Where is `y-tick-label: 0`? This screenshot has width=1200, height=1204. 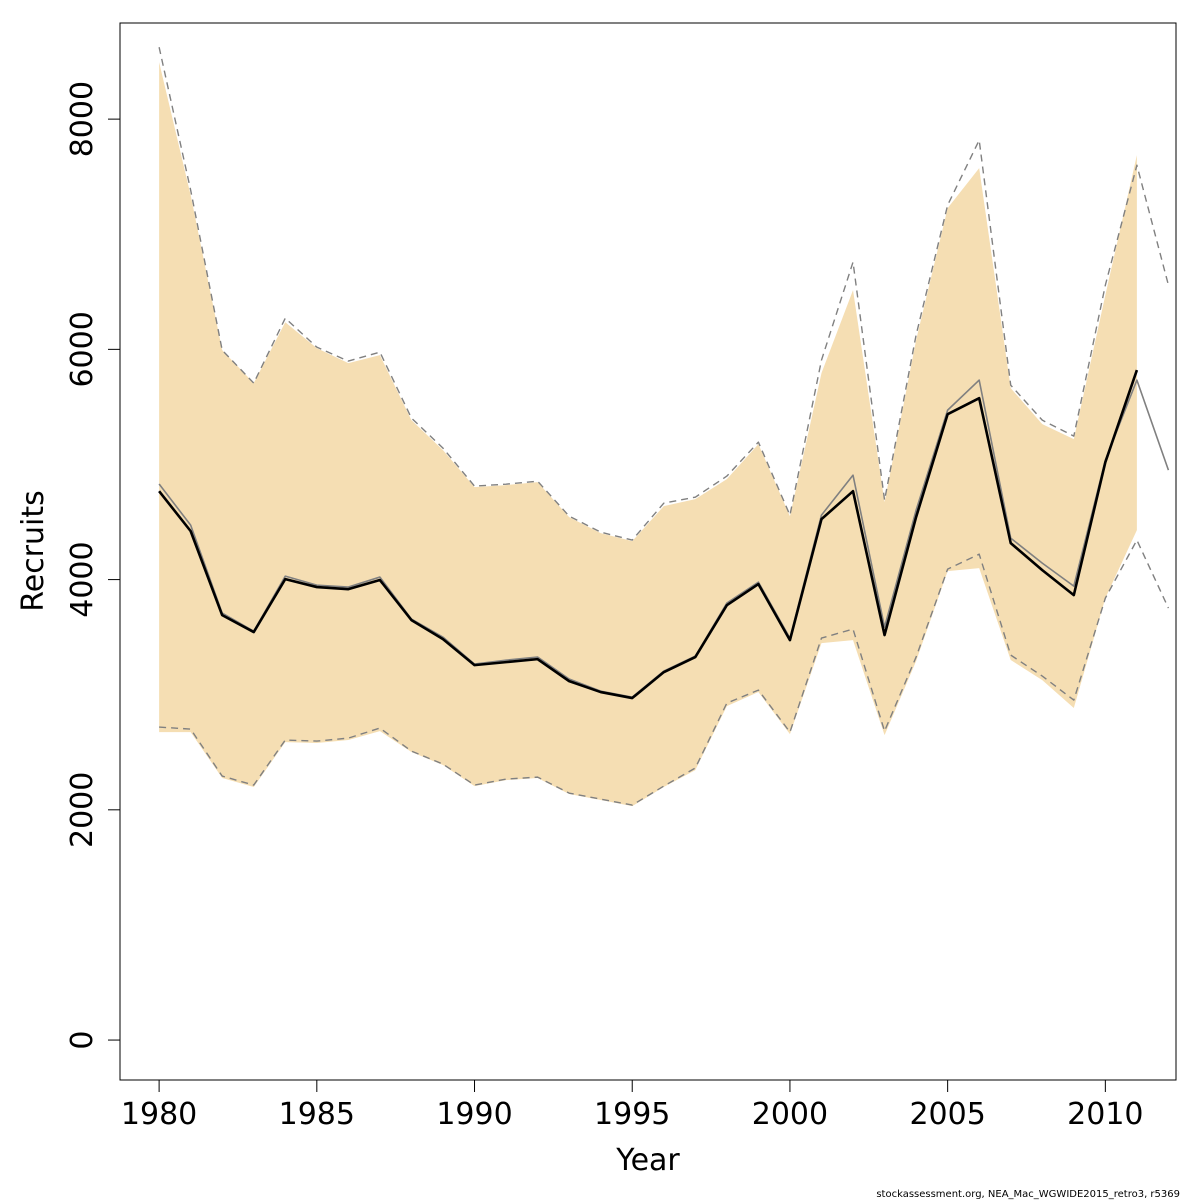
y-tick-label: 0 is located at coordinates (82, 1040).